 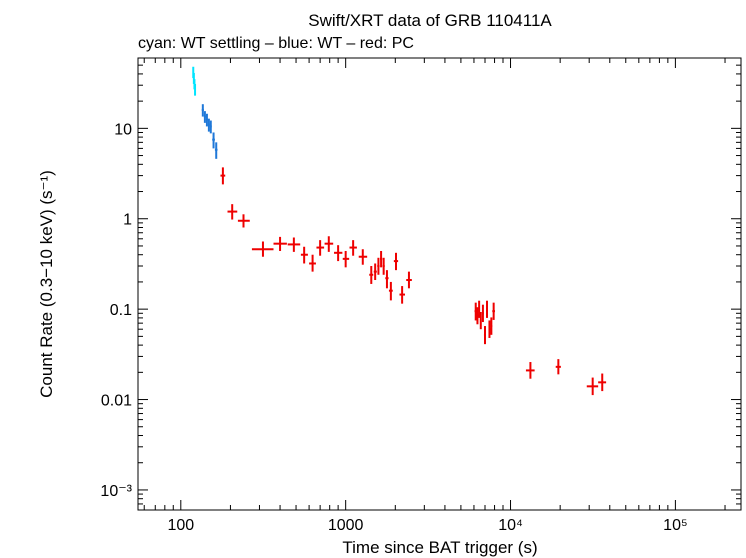 What do you see at coordinates (123, 129) in the screenshot?
I see `y-tick-label: 10` at bounding box center [123, 129].